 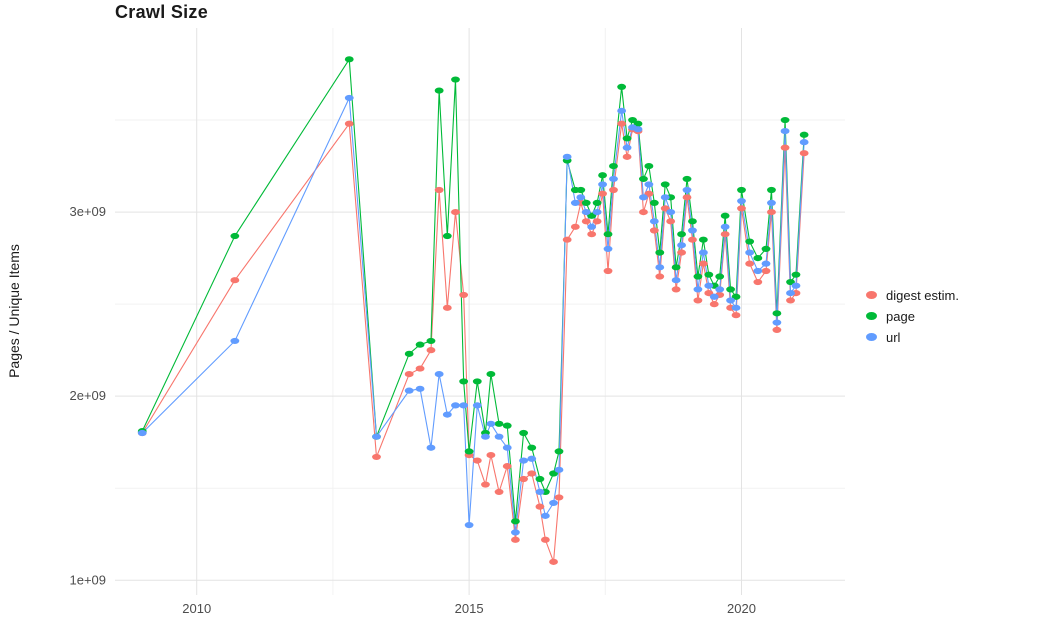 I want to click on legend-swatch-page-icon, so click(x=871, y=316).